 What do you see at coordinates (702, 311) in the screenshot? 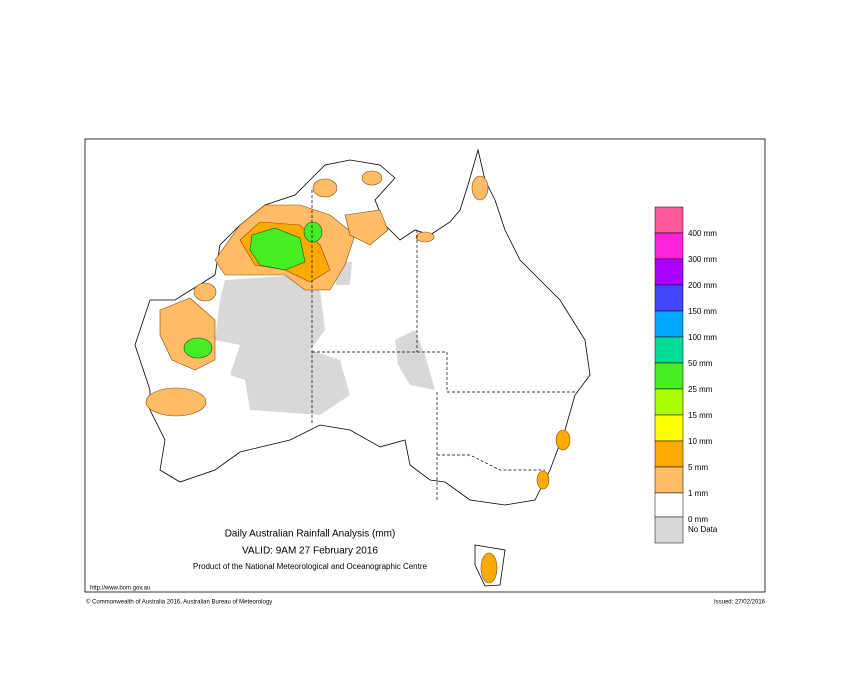
I see `legend-label: 150 mm` at bounding box center [702, 311].